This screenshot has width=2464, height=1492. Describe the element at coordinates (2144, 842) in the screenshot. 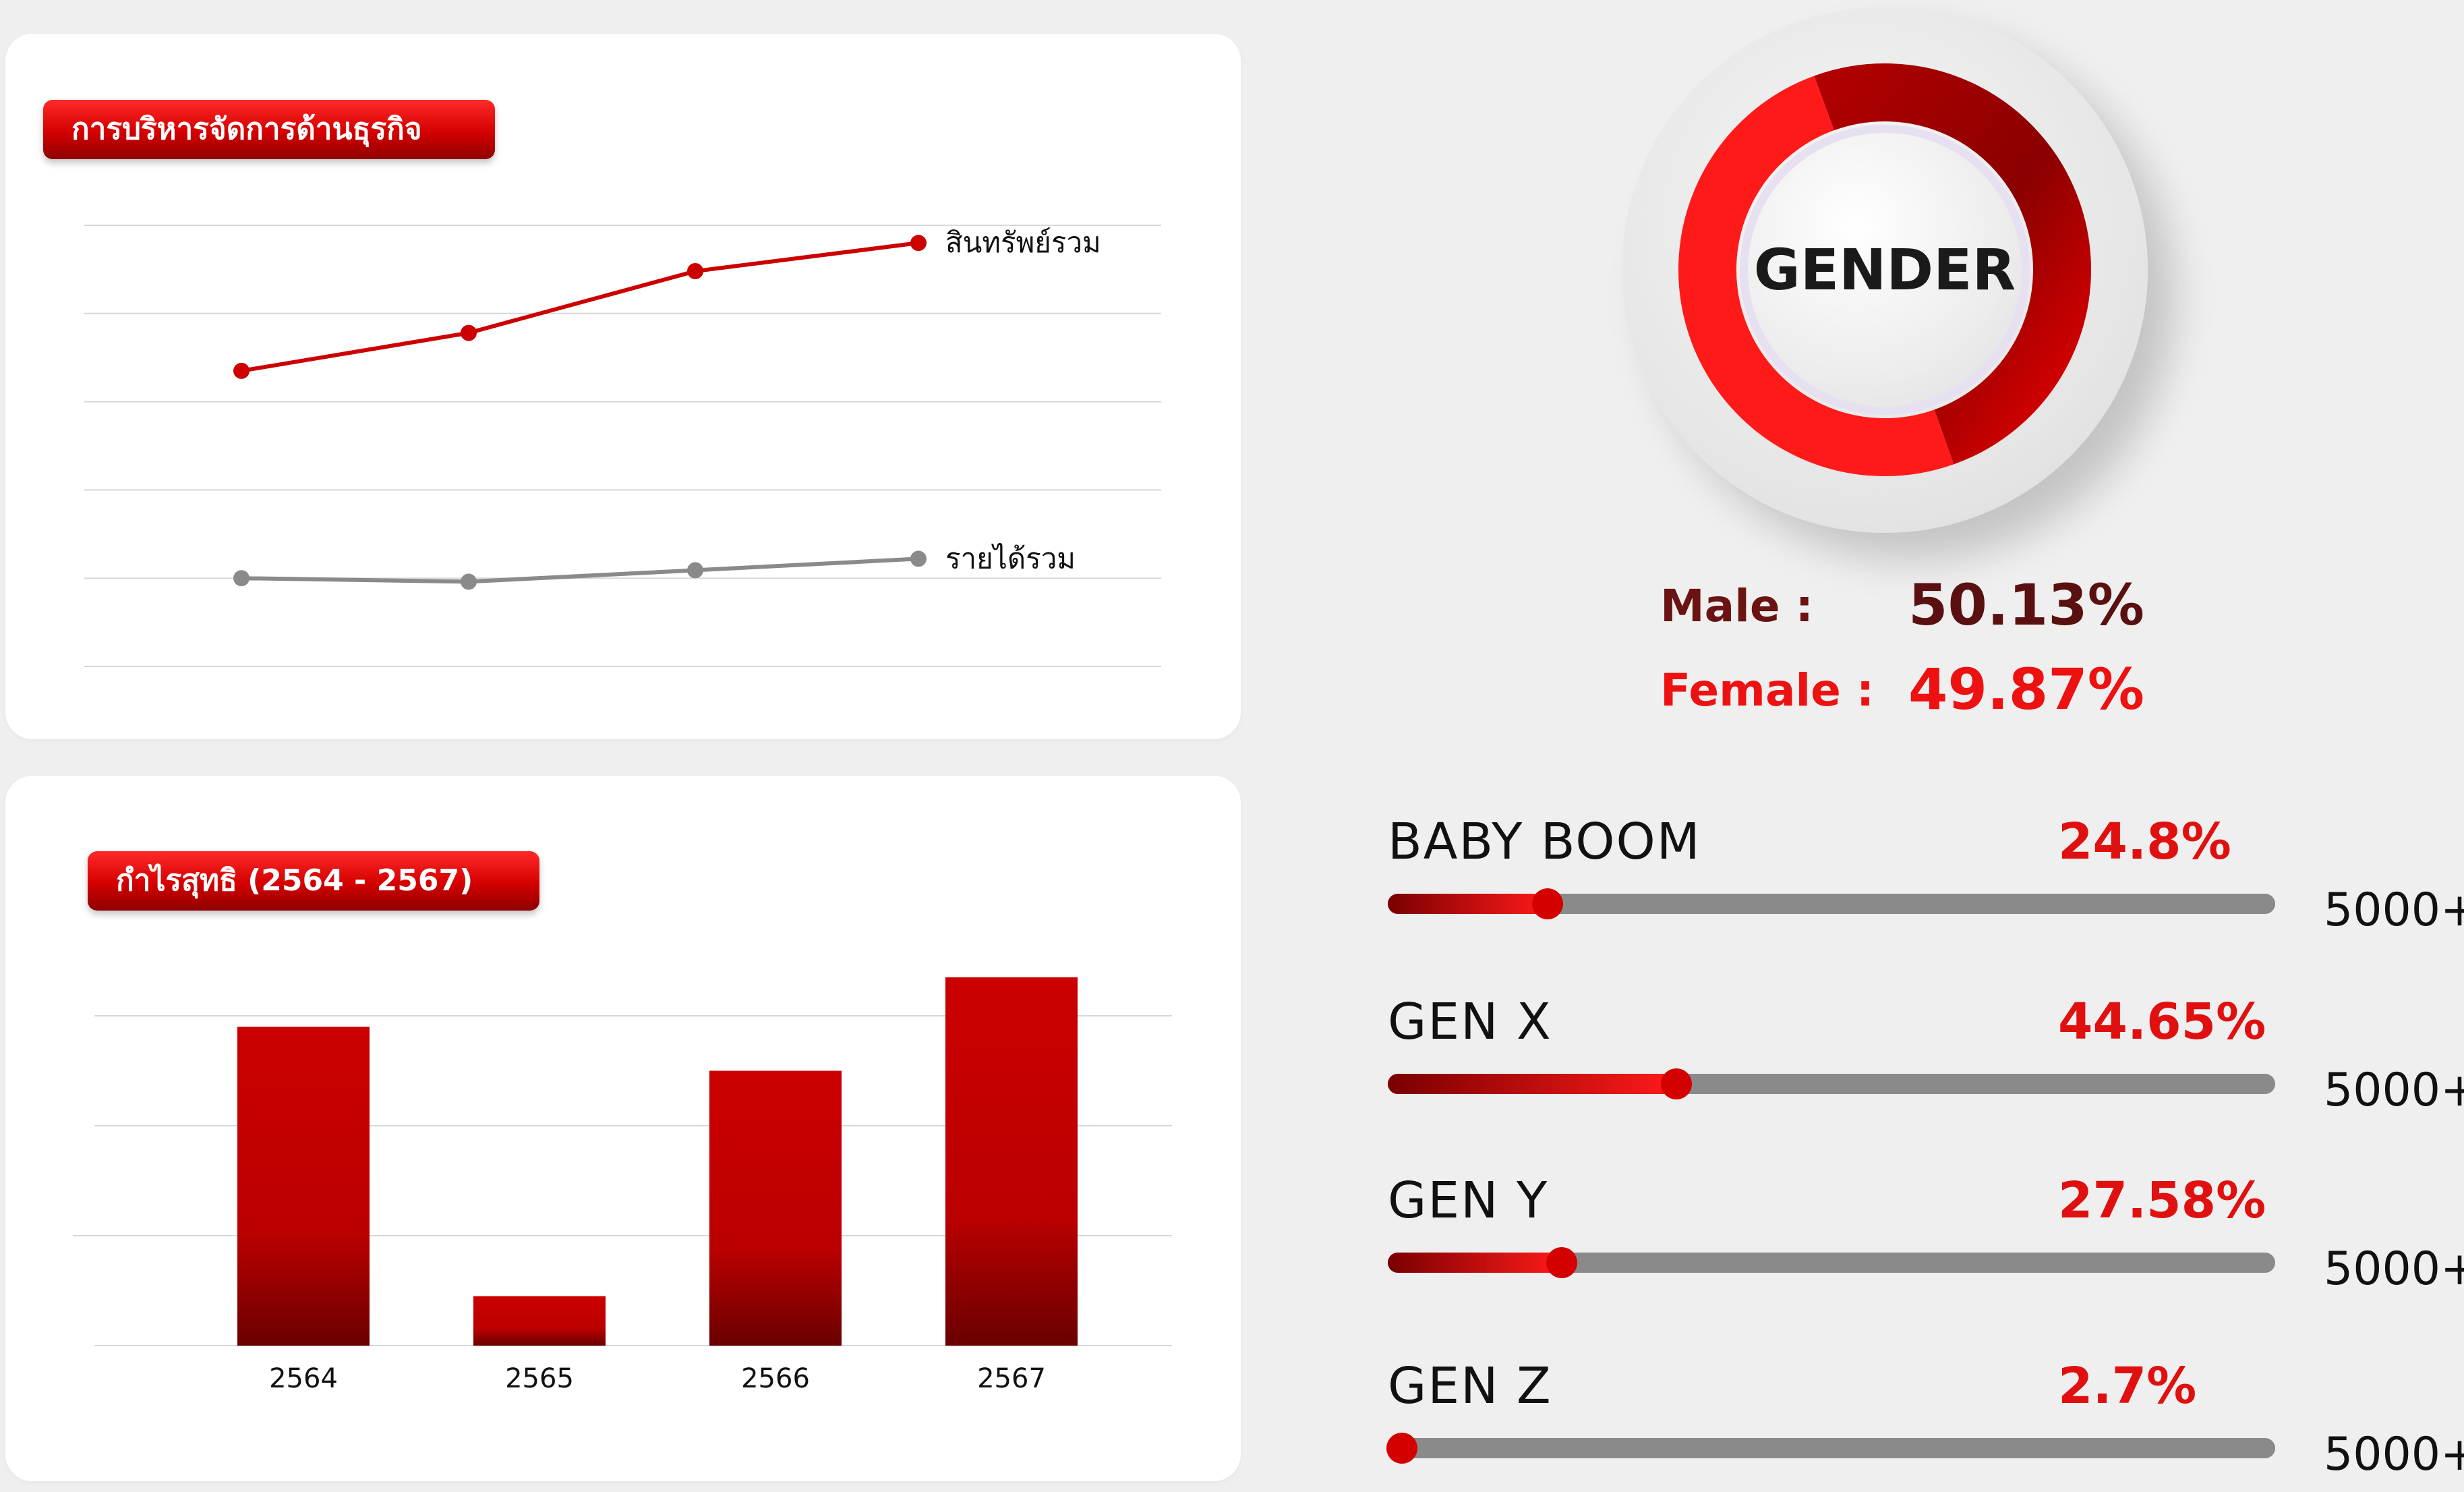

I see `generation-percent: 24.8%` at that location.